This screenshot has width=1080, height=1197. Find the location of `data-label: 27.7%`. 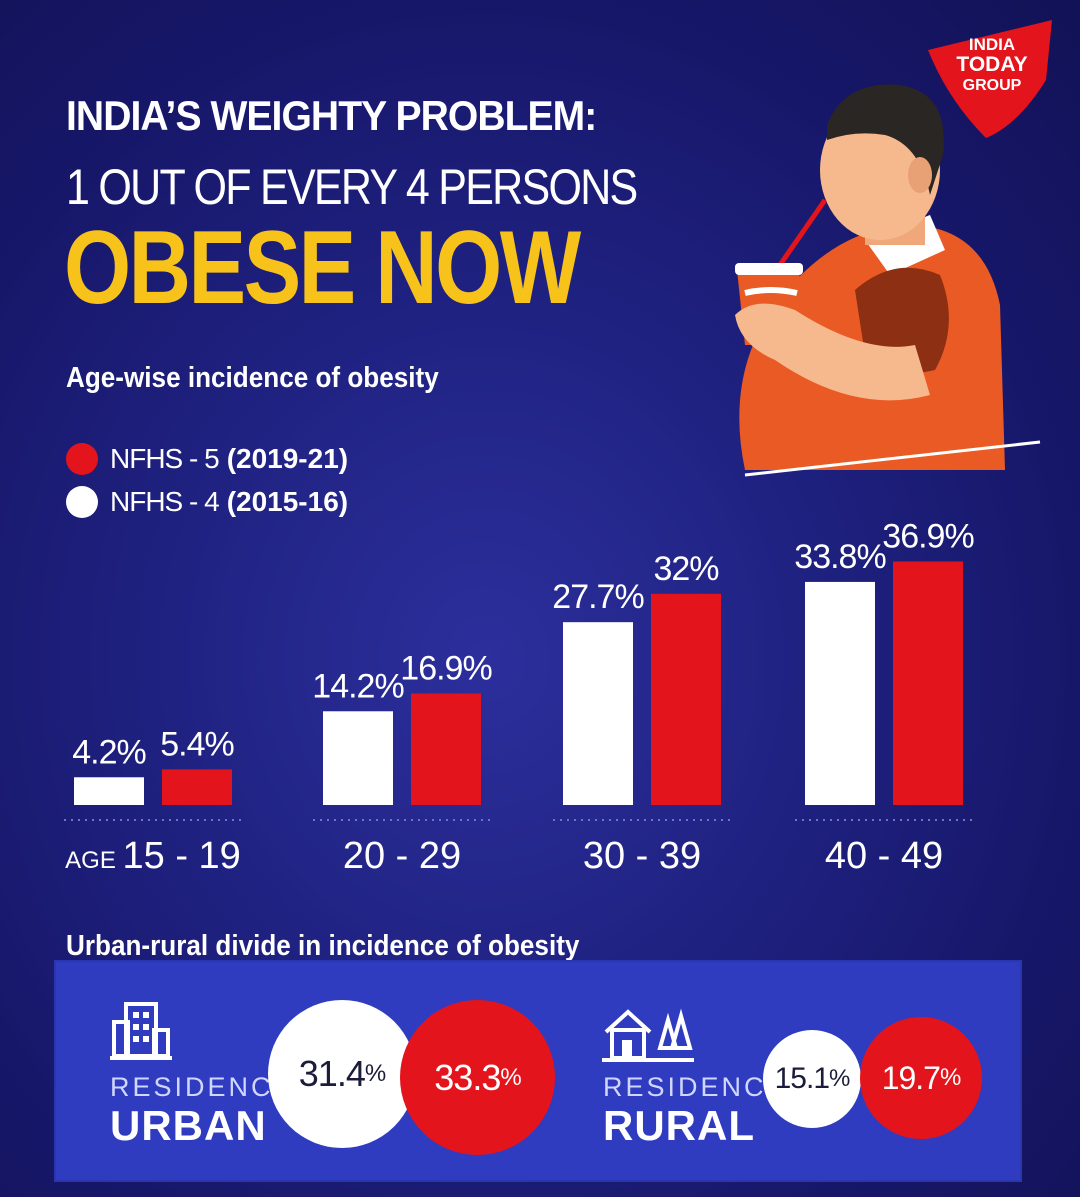

data-label: 27.7% is located at coordinates (598, 597).